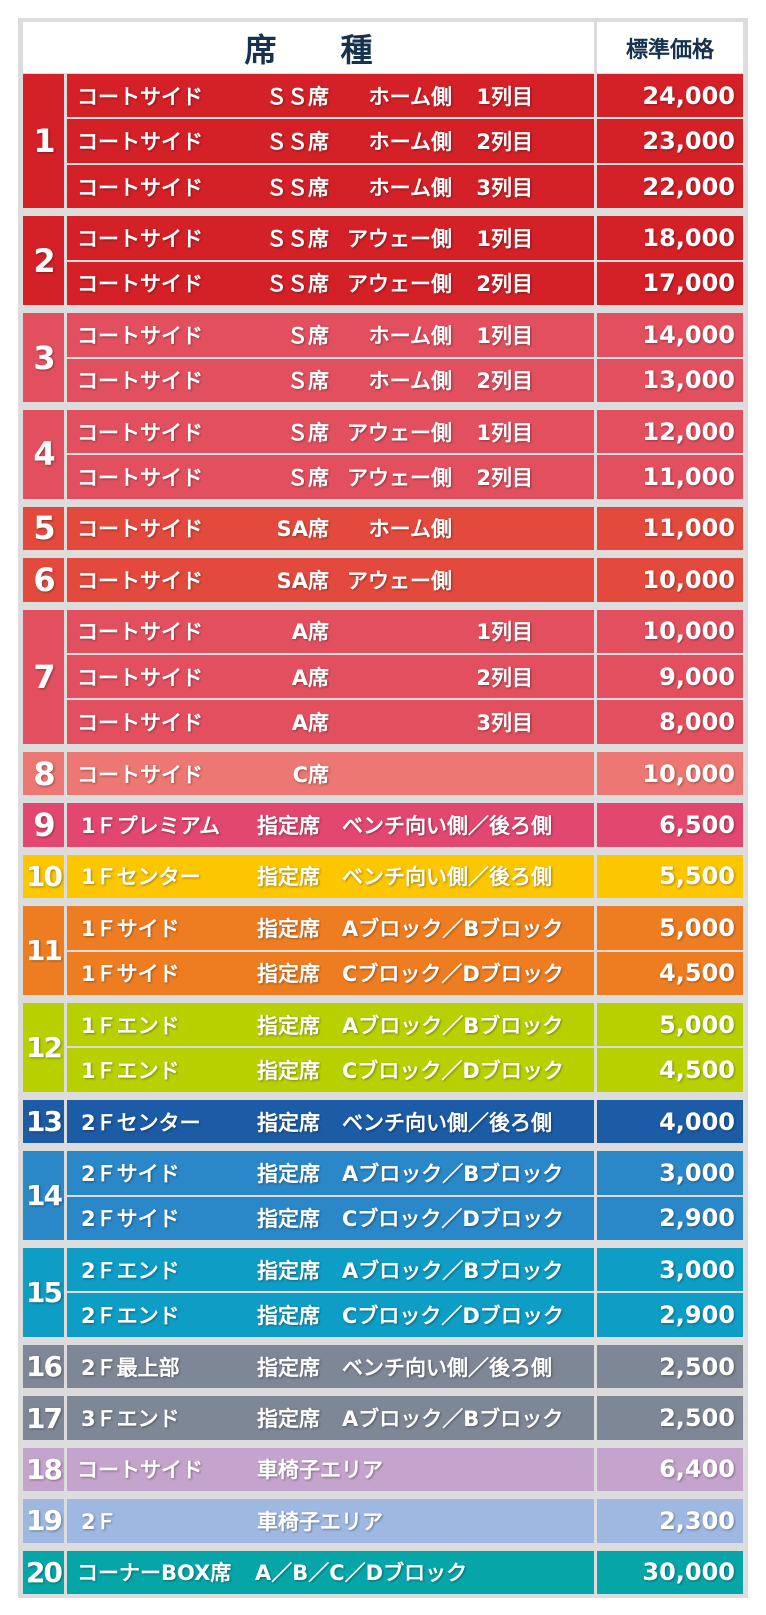  What do you see at coordinates (330, 1366) in the screenshot?
I see `seat-description: 2Ｆ最上部 指定席 ベンチ向い側／後ろ側` at bounding box center [330, 1366].